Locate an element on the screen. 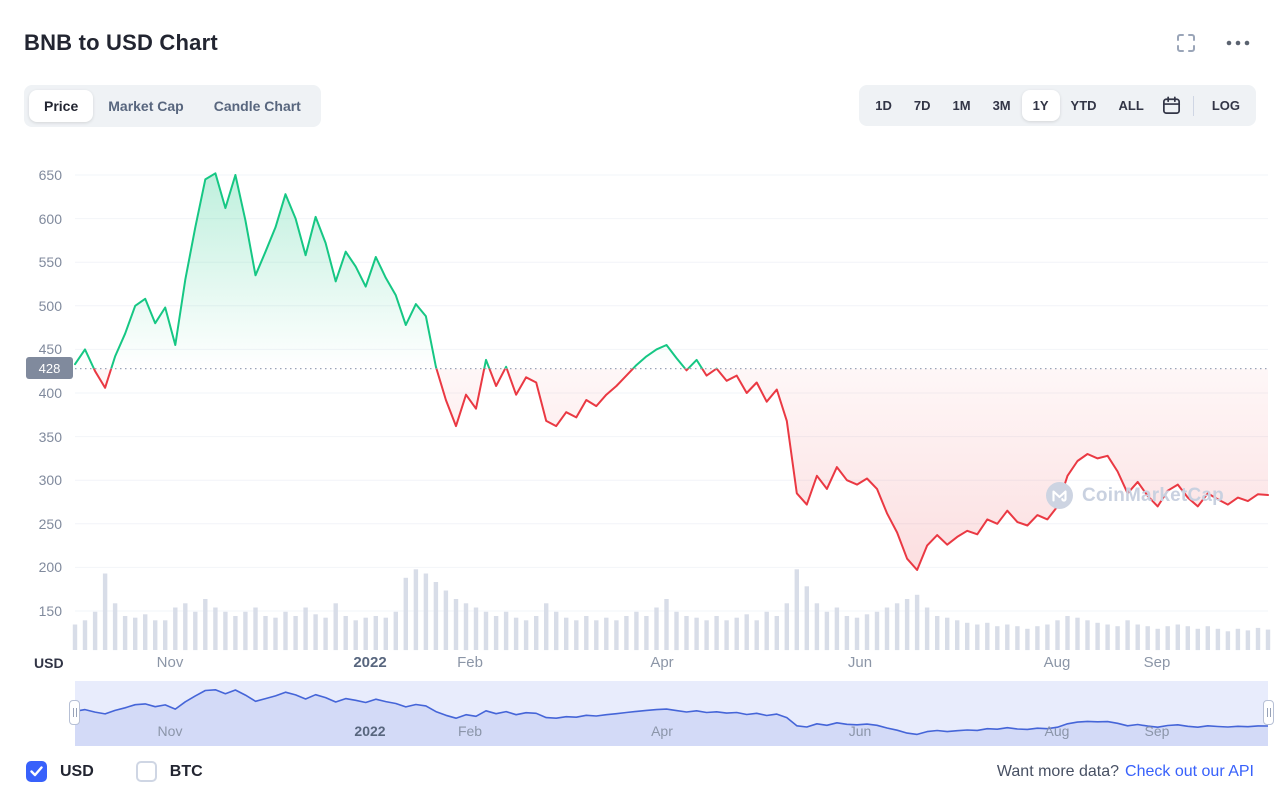 This screenshot has width=1280, height=811. chart-navigator: Nov 2022 Feb Apr Jun Aug Sep is located at coordinates (671, 713).